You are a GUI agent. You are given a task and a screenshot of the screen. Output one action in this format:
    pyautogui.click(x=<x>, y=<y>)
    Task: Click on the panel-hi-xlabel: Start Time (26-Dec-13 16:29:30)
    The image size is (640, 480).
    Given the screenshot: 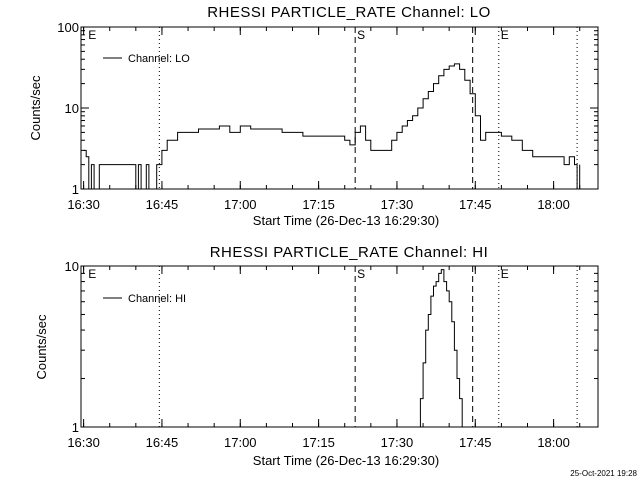 What is the action you would take?
    pyautogui.click(x=346, y=460)
    